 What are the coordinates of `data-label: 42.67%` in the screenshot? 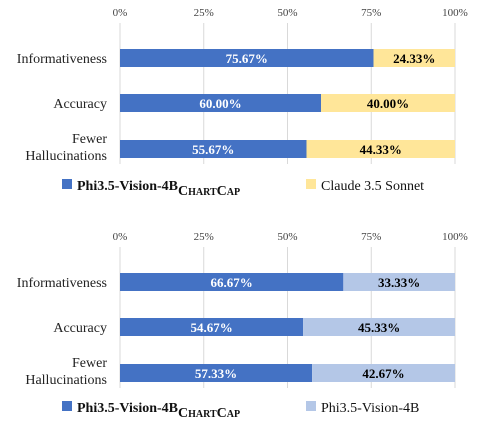 It's located at (383, 373).